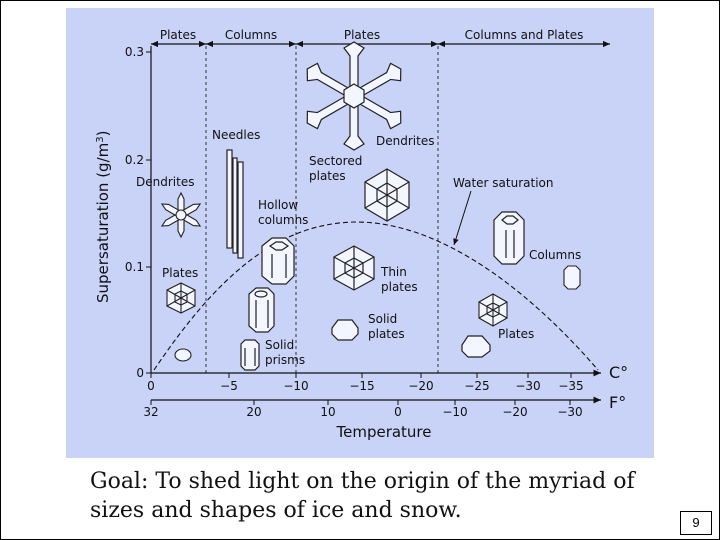 This screenshot has width=720, height=540. I want to click on region-label-columns: Columns, so click(251, 35).